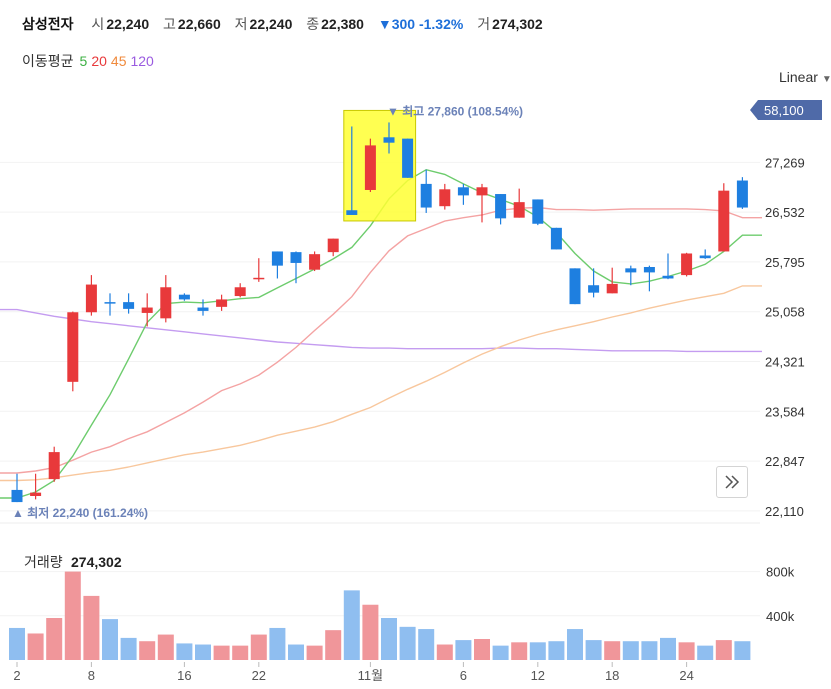 The width and height of the screenshot is (831, 689). I want to click on high-value: 22,660, so click(199, 24).